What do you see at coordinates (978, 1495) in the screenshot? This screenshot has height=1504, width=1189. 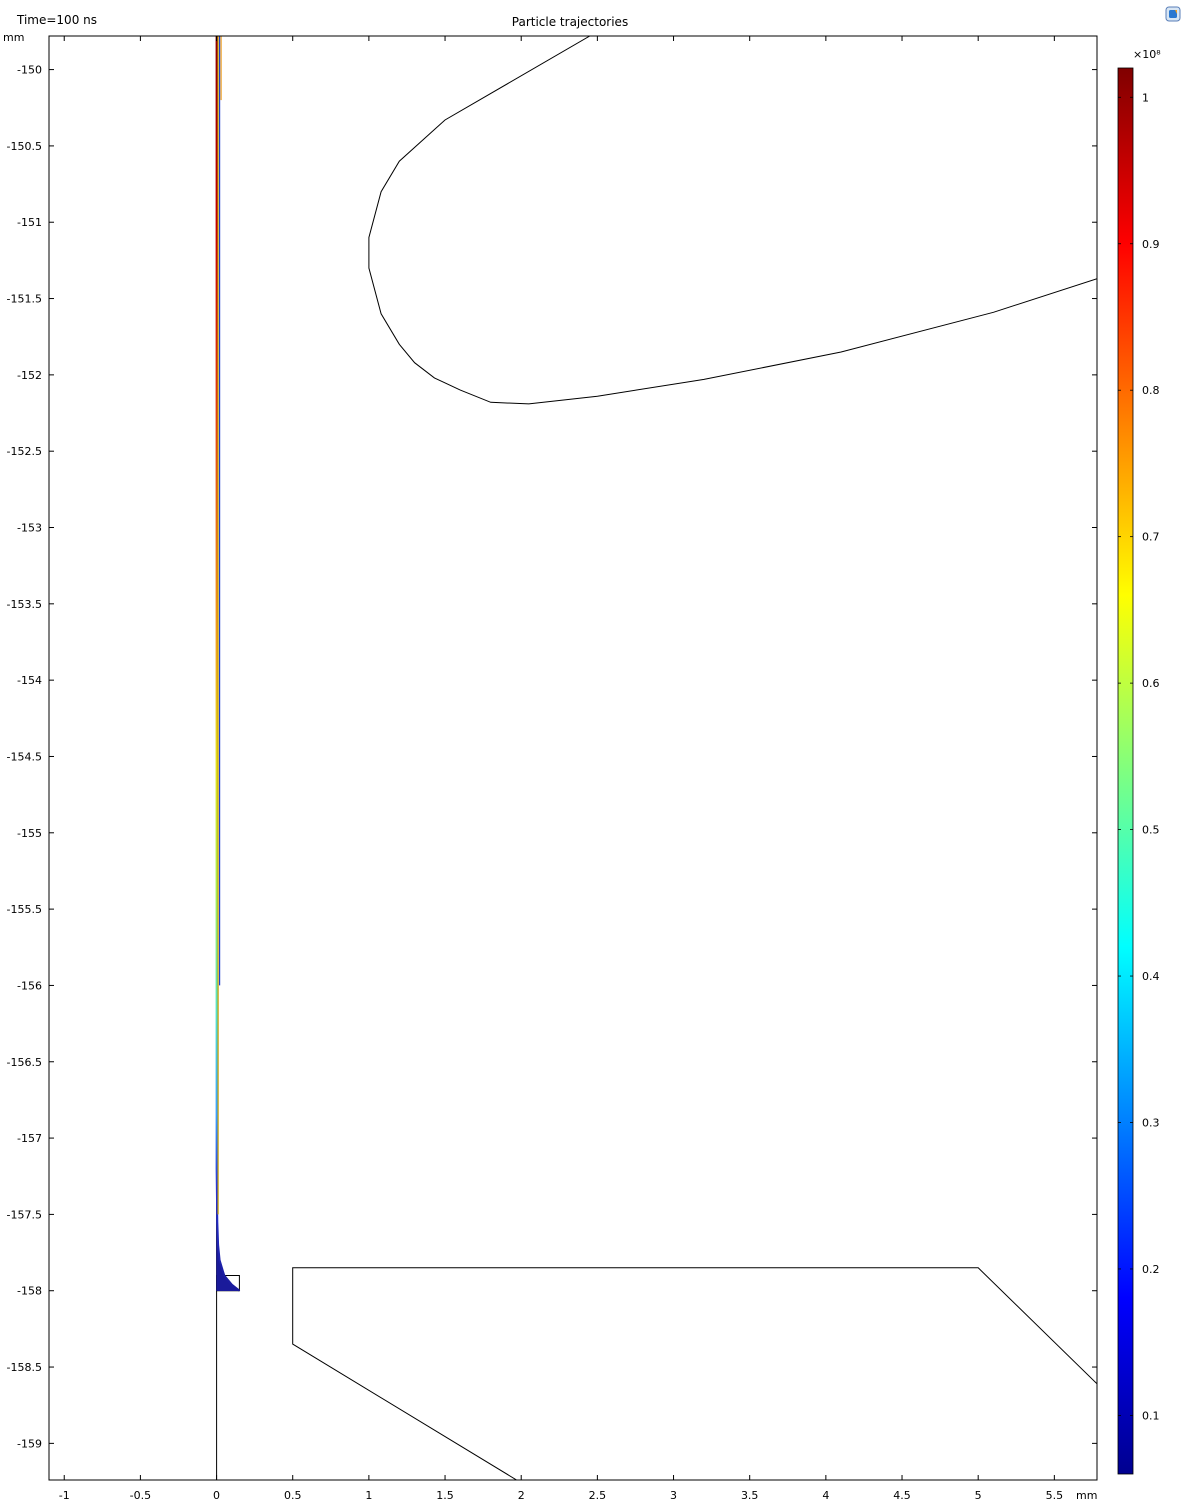 I see `x-tick-label: 5` at bounding box center [978, 1495].